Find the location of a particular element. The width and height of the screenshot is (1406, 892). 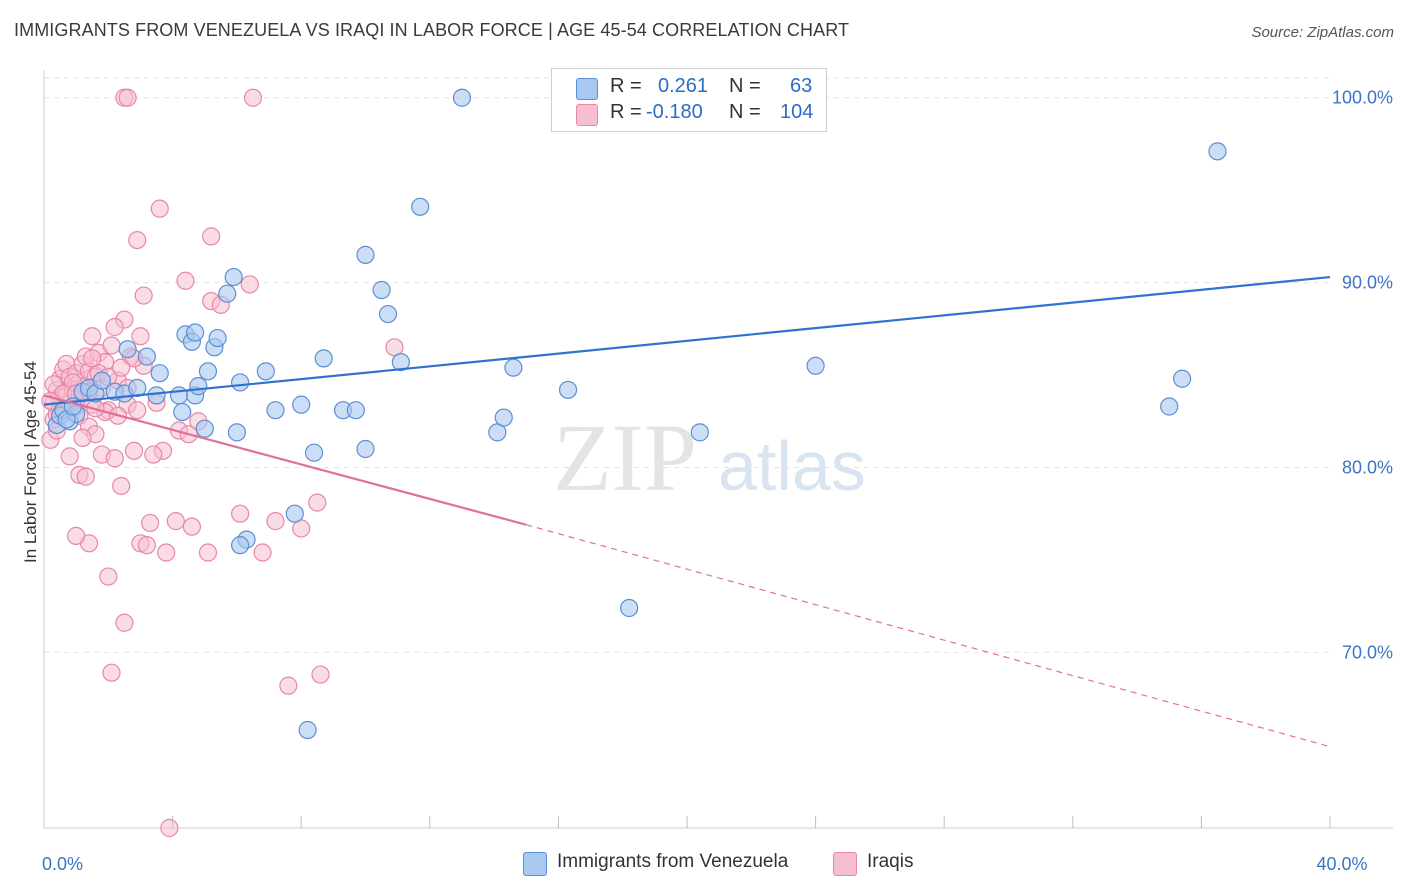

watermark: ZIP atlas is located at coordinates (709, 457).